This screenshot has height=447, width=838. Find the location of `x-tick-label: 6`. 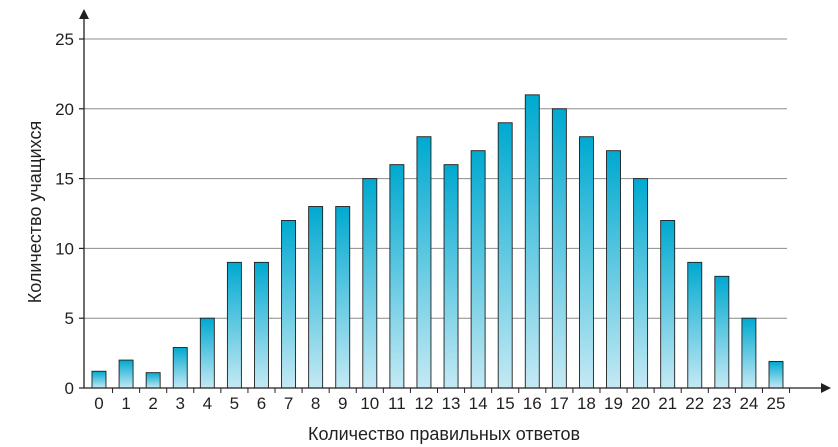

x-tick-label: 6 is located at coordinates (261, 403).